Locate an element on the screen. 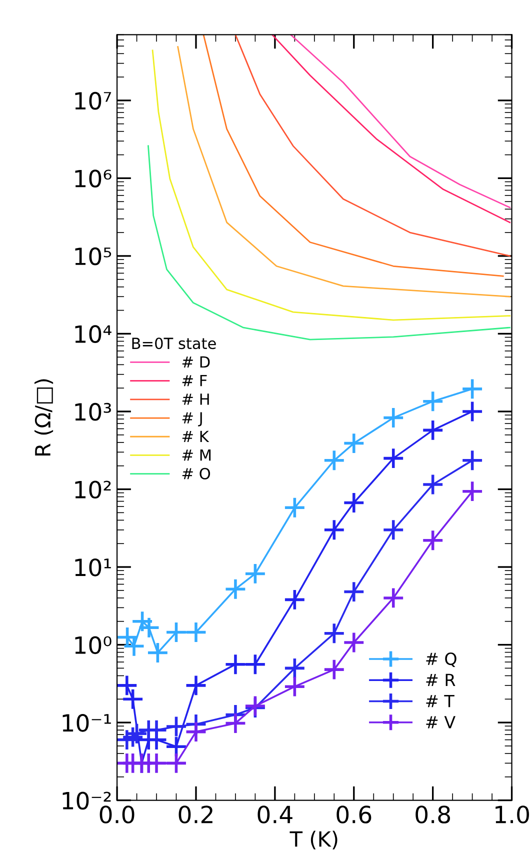  legend-label: # H is located at coordinates (195, 399).